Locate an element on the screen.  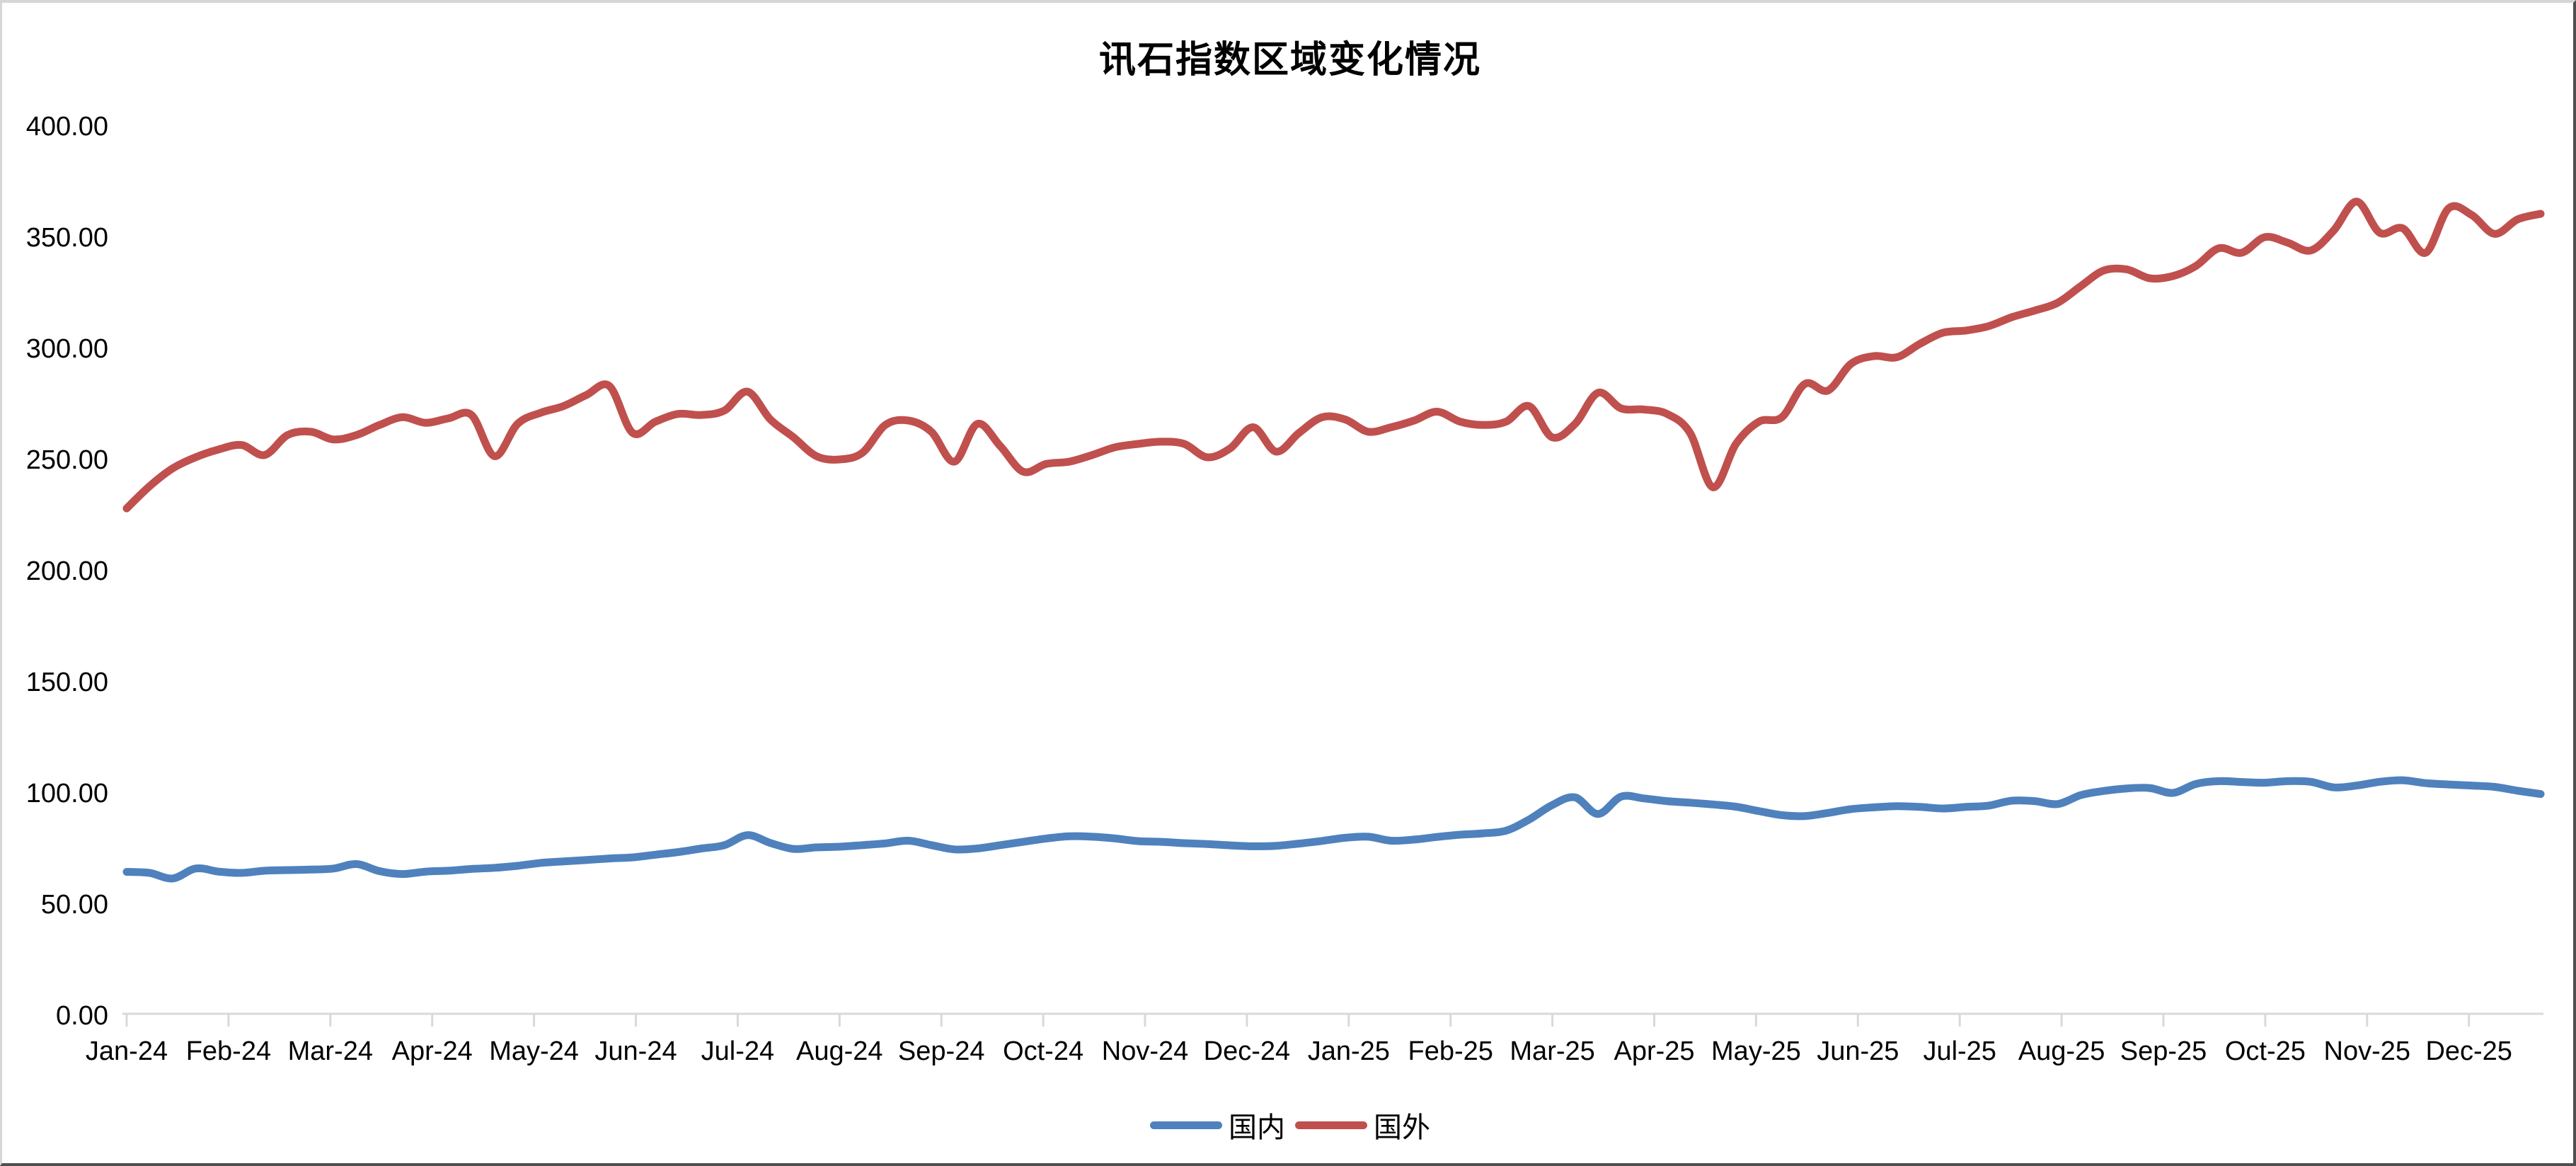
y-axis-tick-label: 200.00 is located at coordinates (67, 571).